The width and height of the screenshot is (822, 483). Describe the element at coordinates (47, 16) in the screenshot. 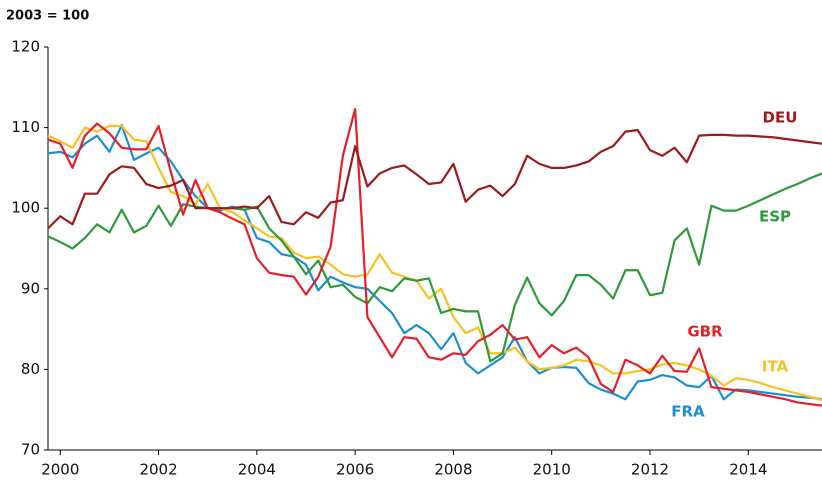

I see `chart-title: 2003 = 100` at that location.